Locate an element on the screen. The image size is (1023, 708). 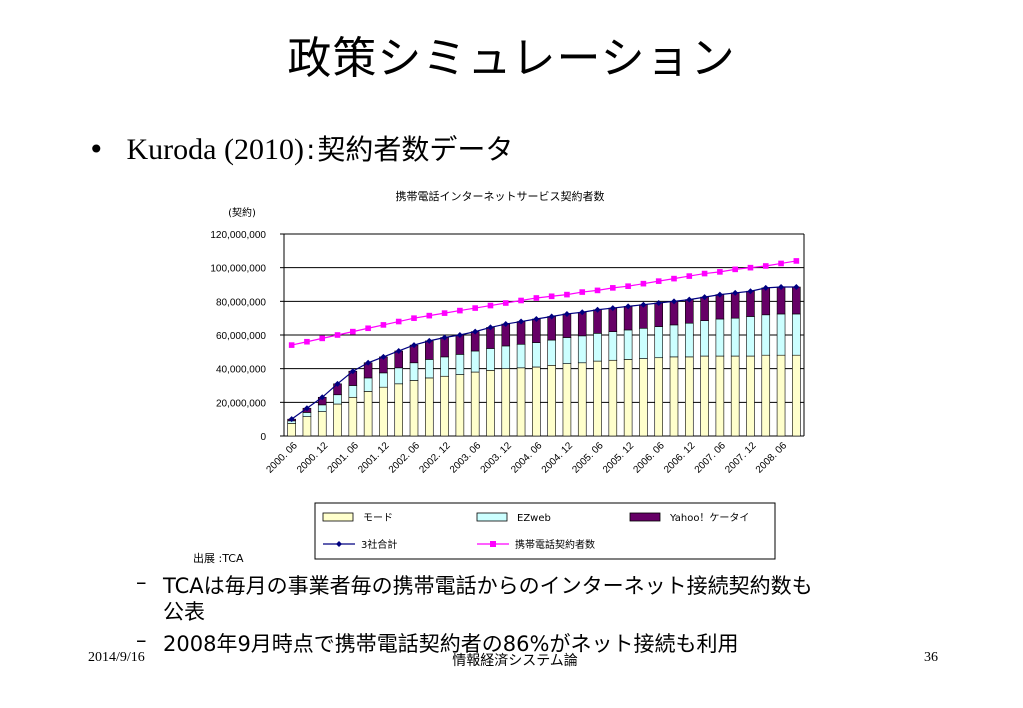
legend-ezweb-label: EZweb is located at coordinates (534, 518).